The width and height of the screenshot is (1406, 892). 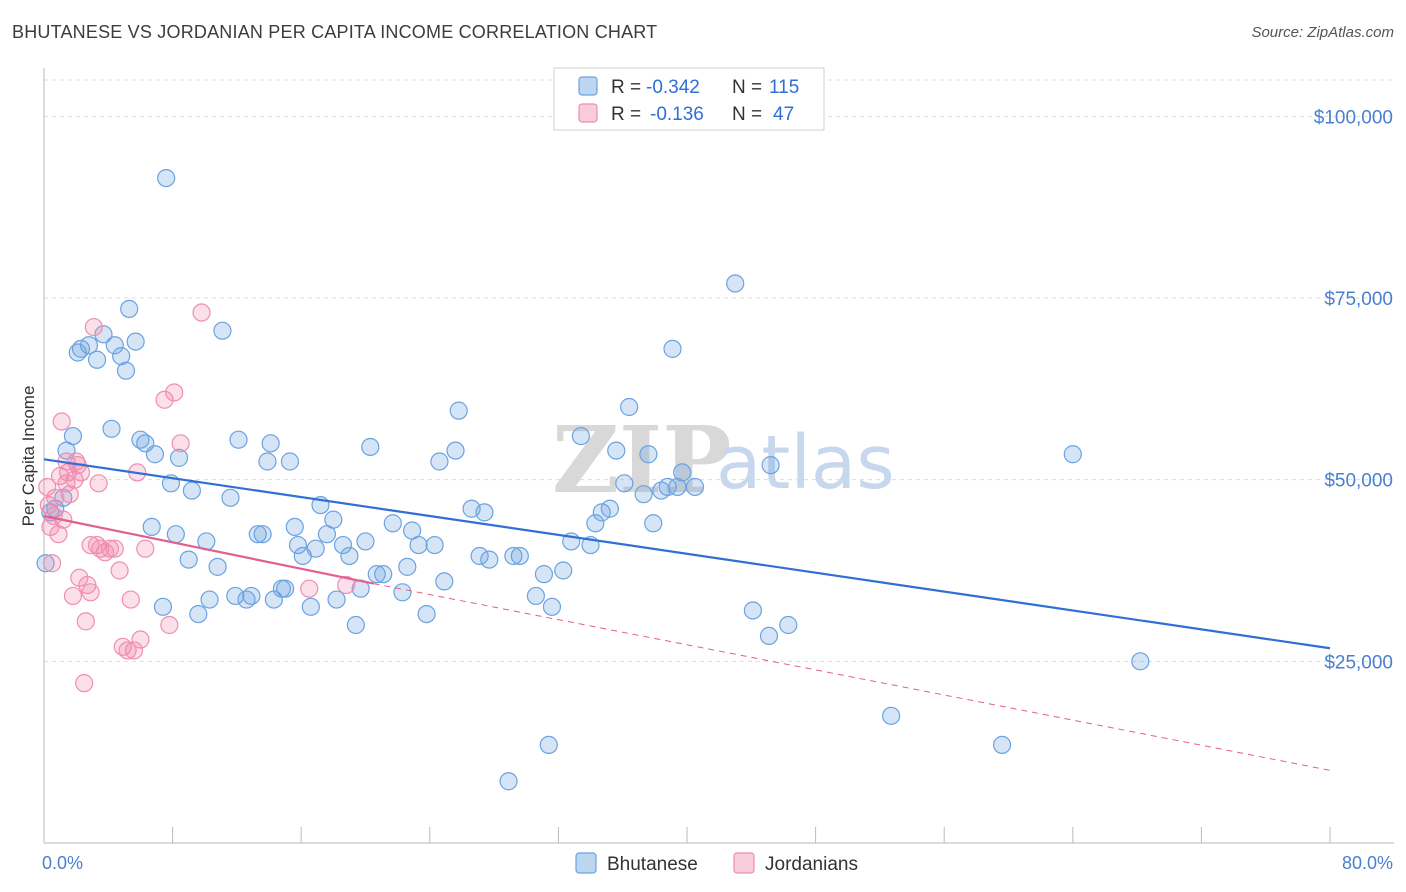 What do you see at coordinates (784, 87) in the screenshot?
I see `legend-n-value-bhutanese: 115` at bounding box center [784, 87].